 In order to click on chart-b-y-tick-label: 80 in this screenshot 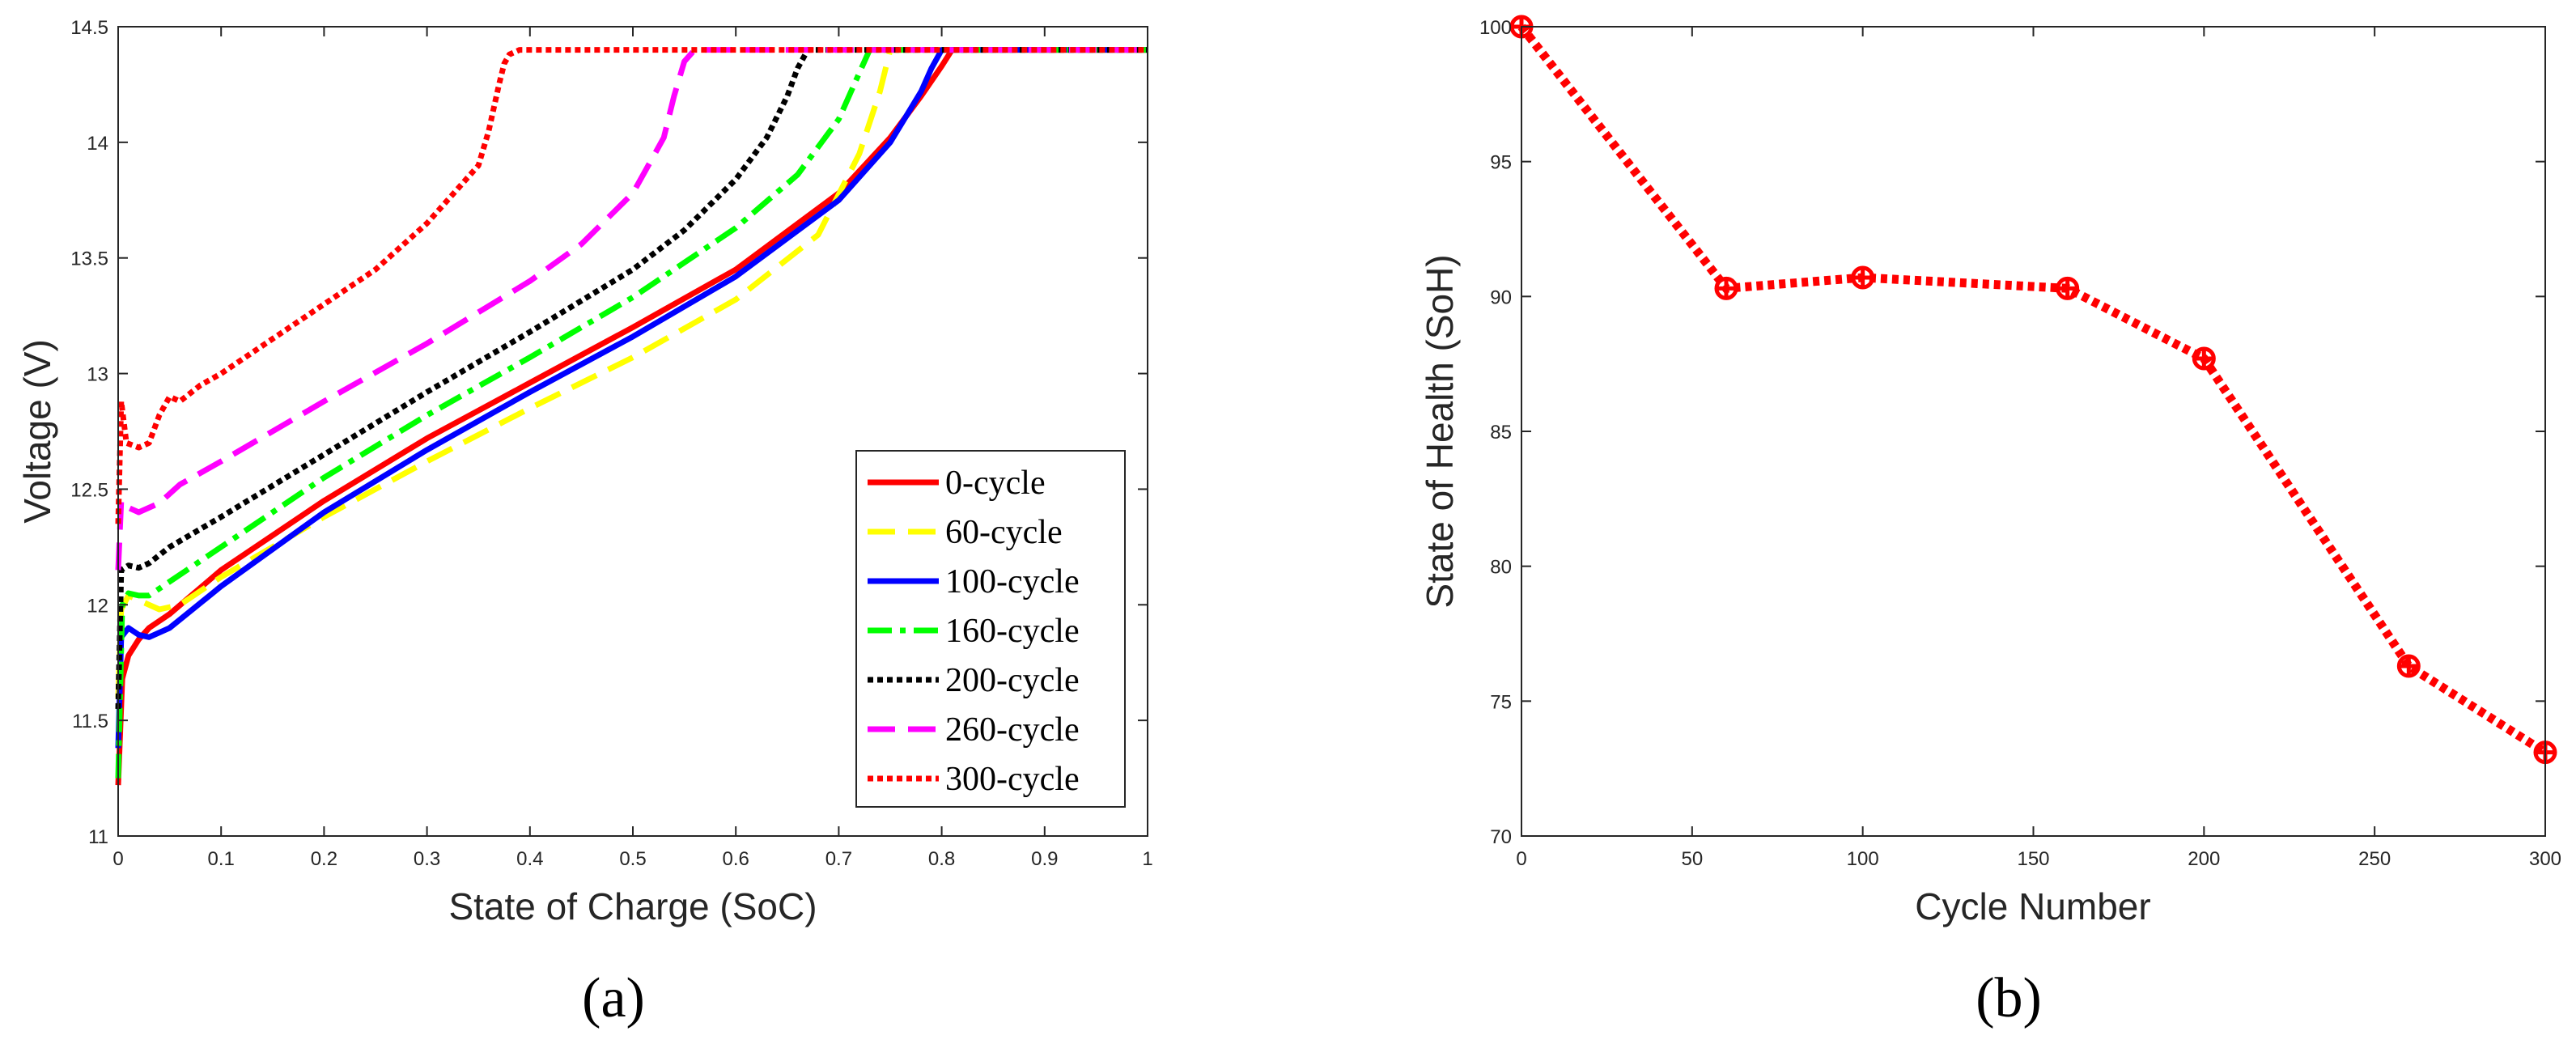, I will do `click(1501, 568)`.